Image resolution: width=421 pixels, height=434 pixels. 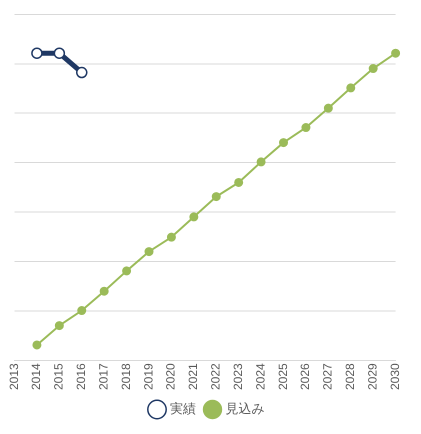 What do you see at coordinates (350, 376) in the screenshot?
I see `x-tick-label: 2028` at bounding box center [350, 376].